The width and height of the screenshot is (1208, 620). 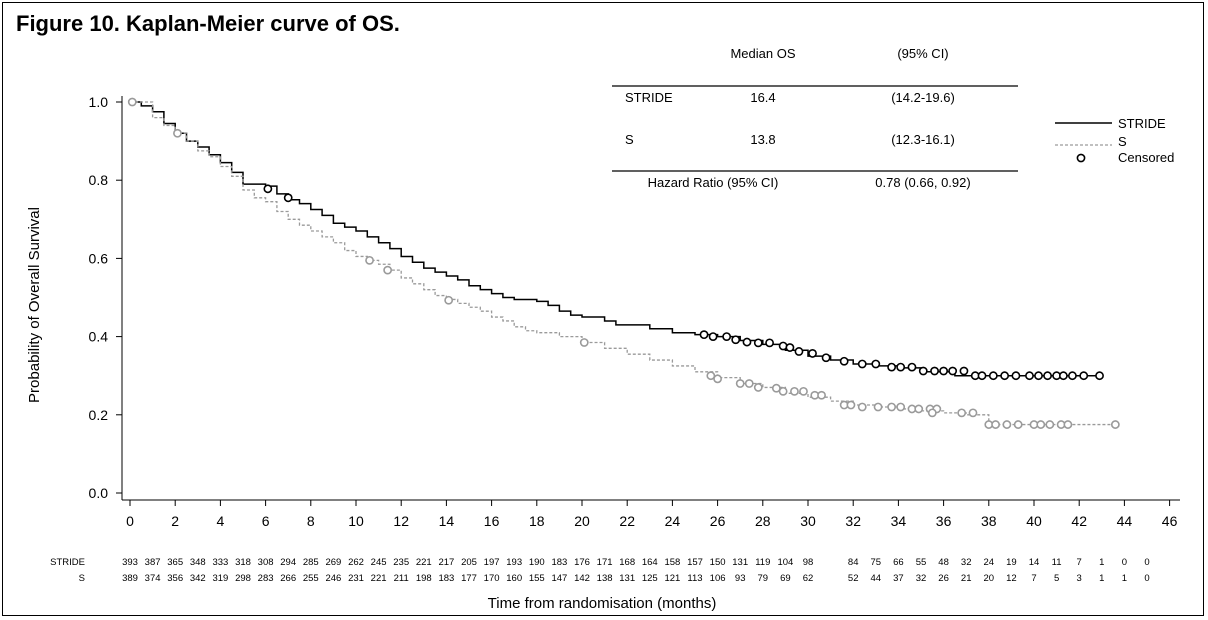 I want to click on at-risk-count: 138, so click(x=605, y=578).